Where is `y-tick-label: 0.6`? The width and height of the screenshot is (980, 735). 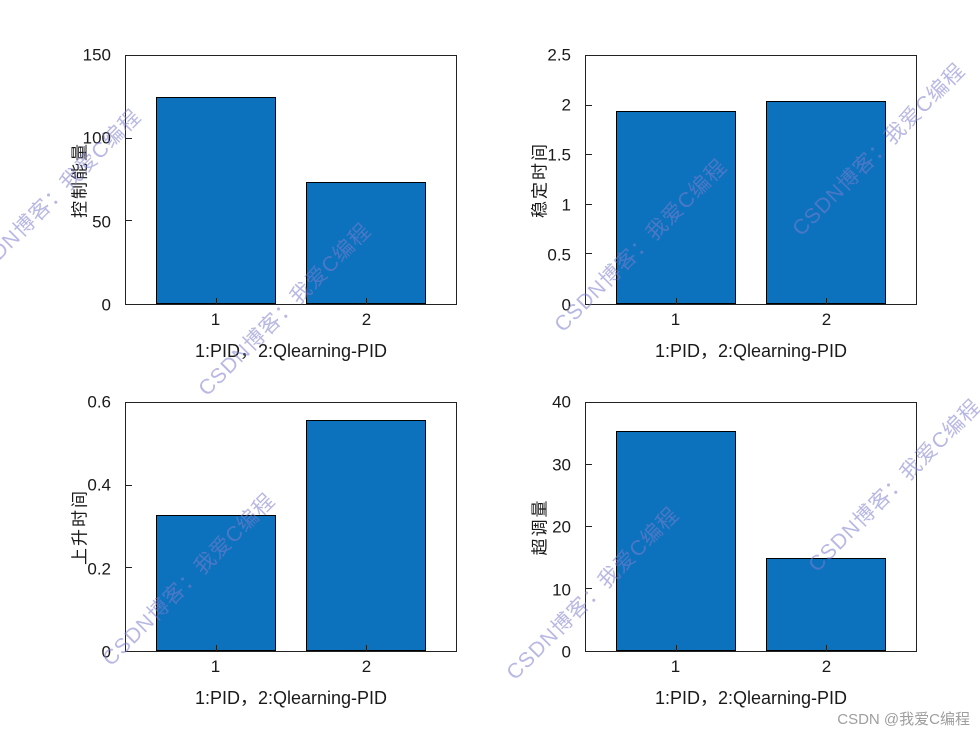 y-tick-label: 0.6 is located at coordinates (99, 402).